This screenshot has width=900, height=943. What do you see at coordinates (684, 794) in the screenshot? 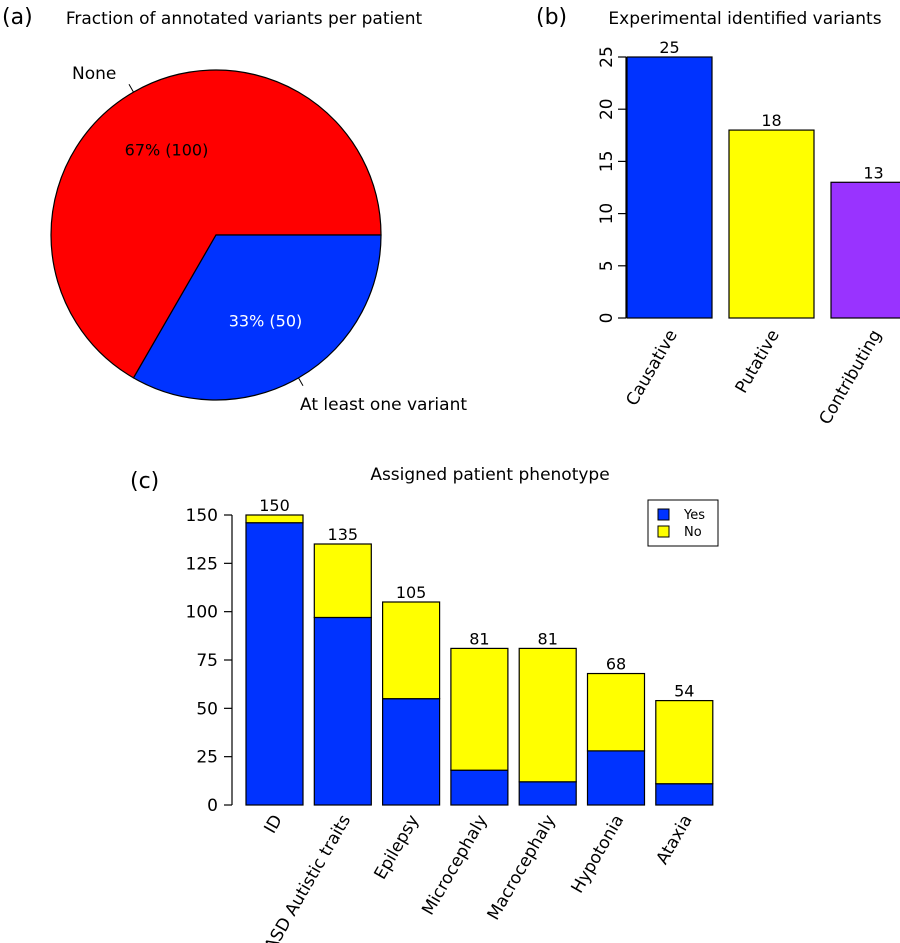
I see `bar-segment-ataxia-yes` at bounding box center [684, 794].